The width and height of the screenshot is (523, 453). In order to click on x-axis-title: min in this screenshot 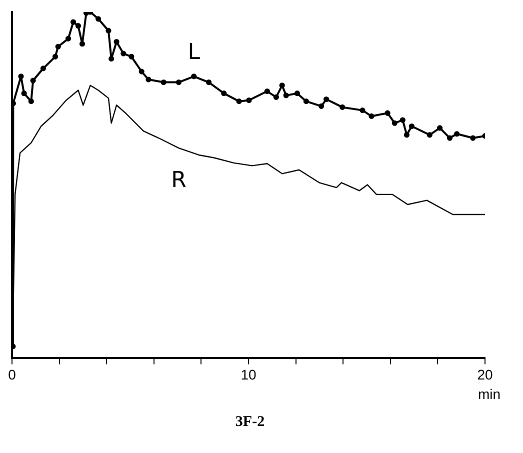, I will do `click(489, 394)`.